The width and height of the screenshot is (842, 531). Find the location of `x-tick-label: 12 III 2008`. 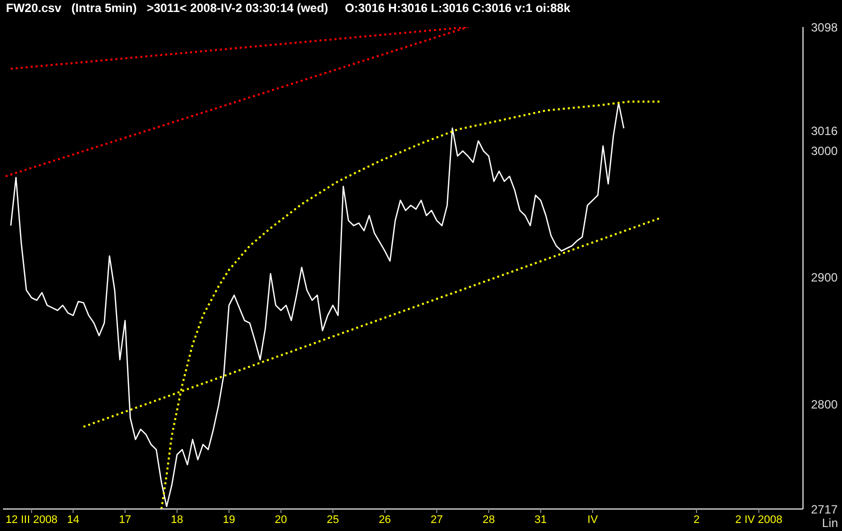

x-tick-label: 12 III 2008 is located at coordinates (32, 520).